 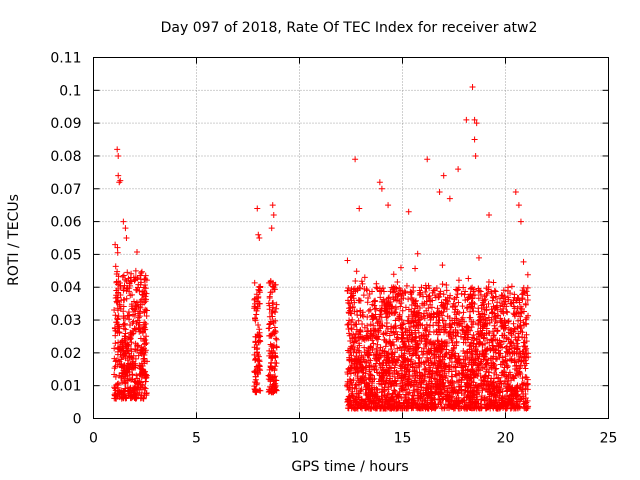 I want to click on y-axis-title: ROTI / TECUs, so click(x=14, y=240).